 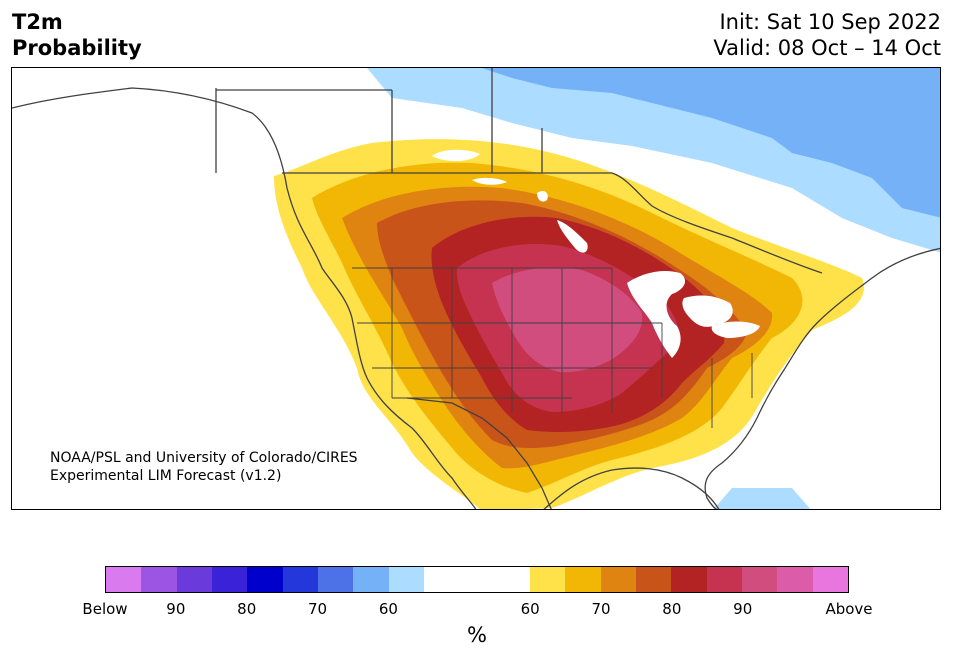 I want to click on above-85-region, so click(x=567, y=320).